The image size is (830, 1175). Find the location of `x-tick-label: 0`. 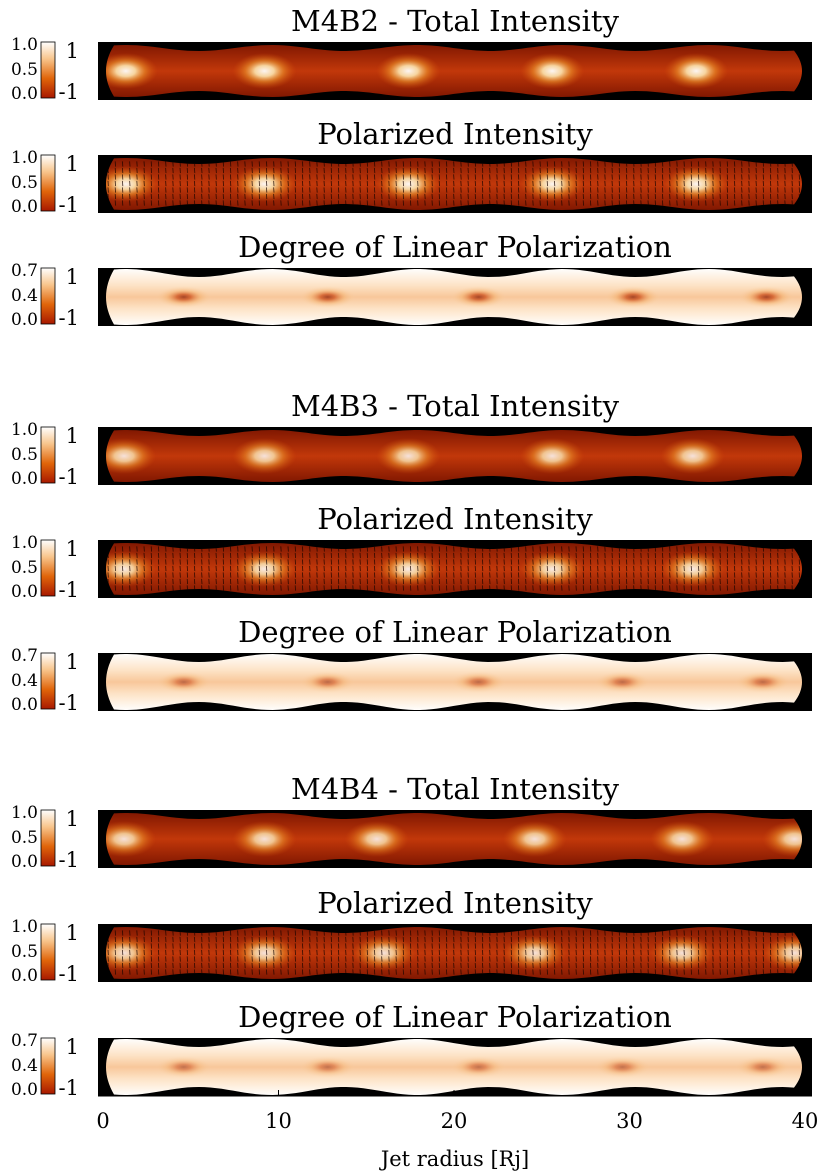

x-tick-label: 0 is located at coordinates (102, 1121).